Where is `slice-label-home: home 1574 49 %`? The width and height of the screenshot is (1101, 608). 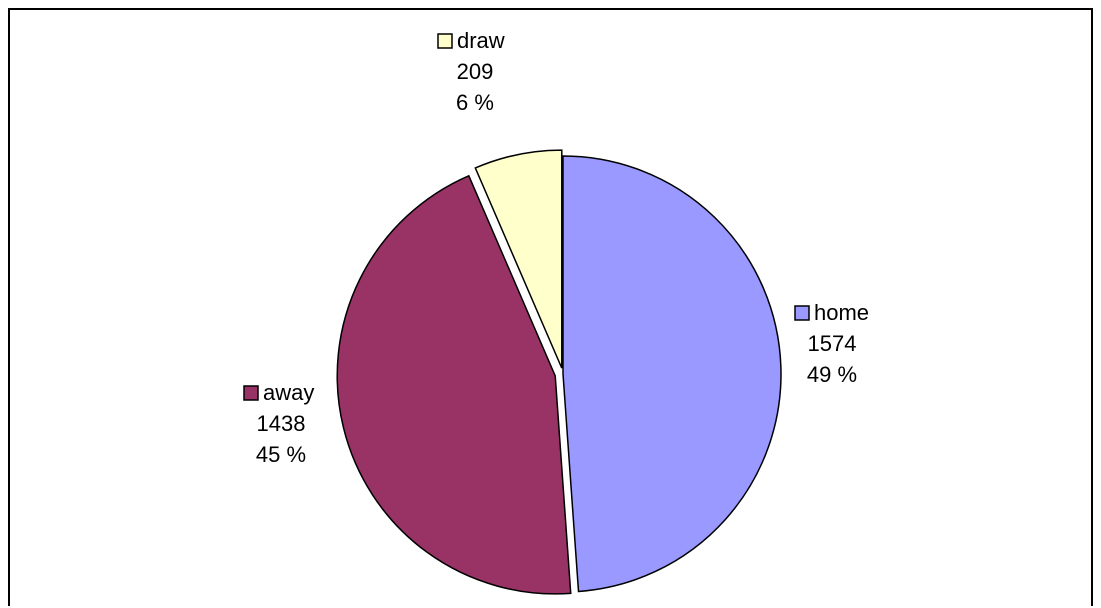 slice-label-home: home 1574 49 % is located at coordinates (831, 343).